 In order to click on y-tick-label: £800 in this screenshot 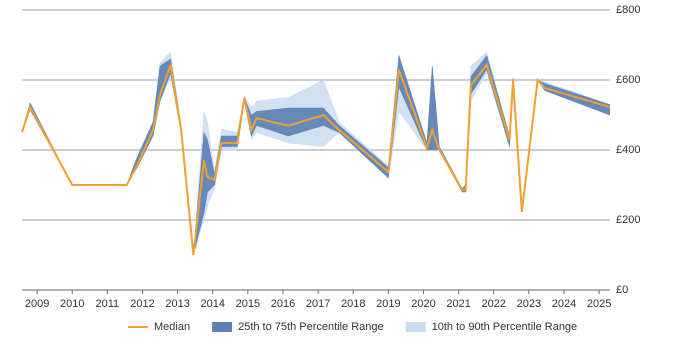, I will do `click(628, 10)`.